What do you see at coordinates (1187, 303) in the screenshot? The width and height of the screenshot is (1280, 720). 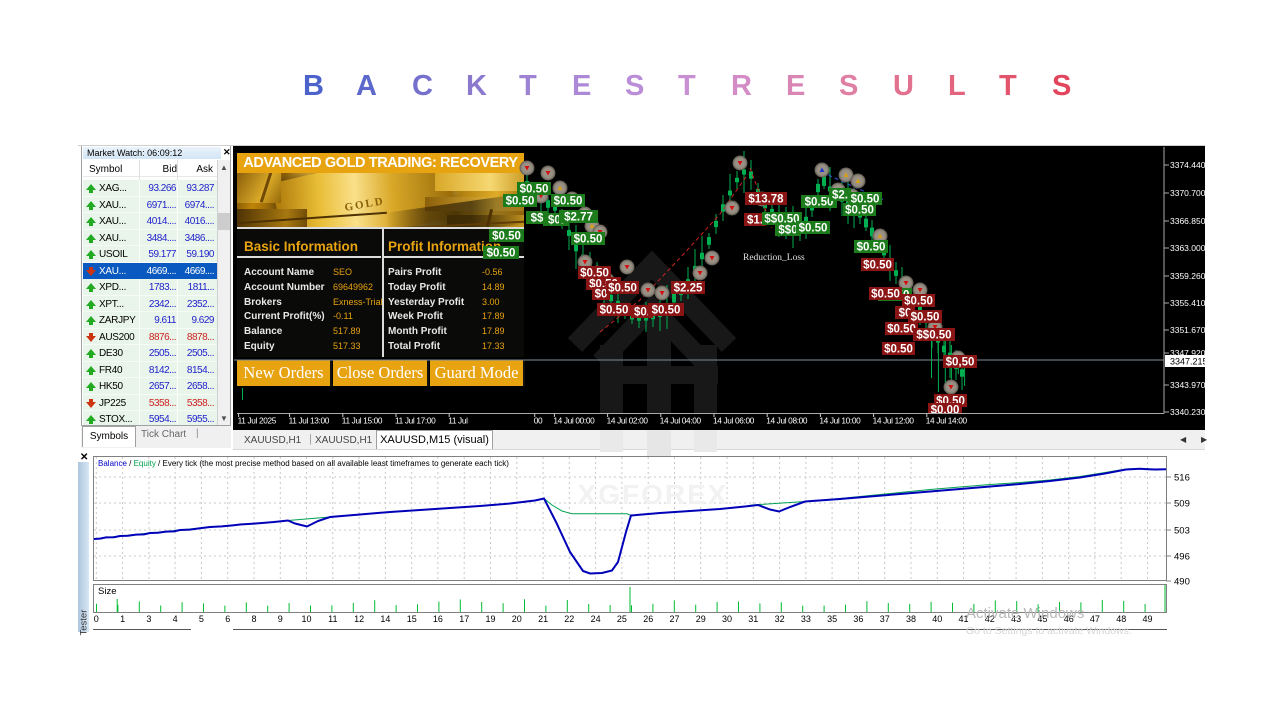 I see `svg-text: 3355.410` at bounding box center [1187, 303].